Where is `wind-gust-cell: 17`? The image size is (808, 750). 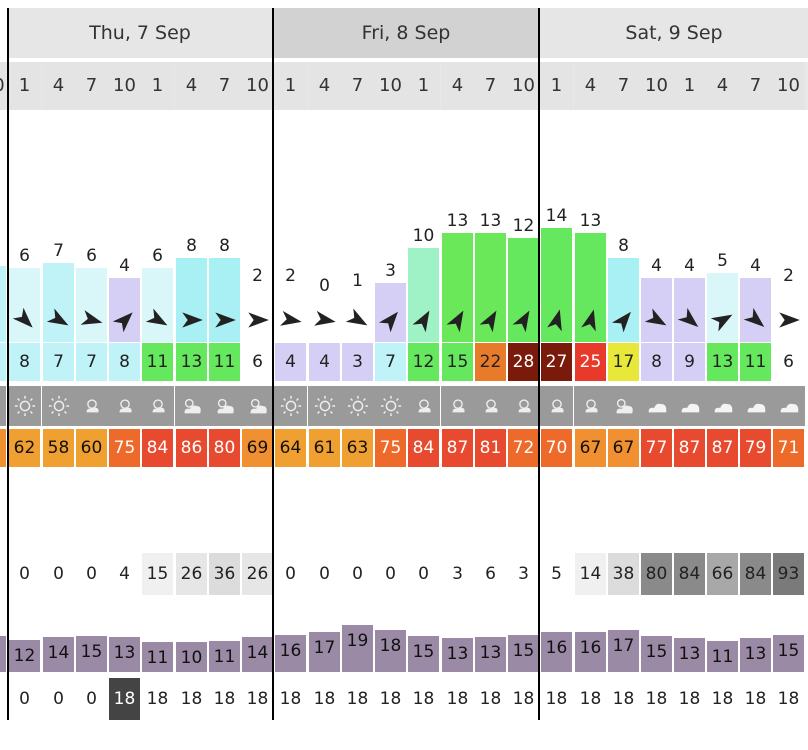 wind-gust-cell: 17 is located at coordinates (623, 362).